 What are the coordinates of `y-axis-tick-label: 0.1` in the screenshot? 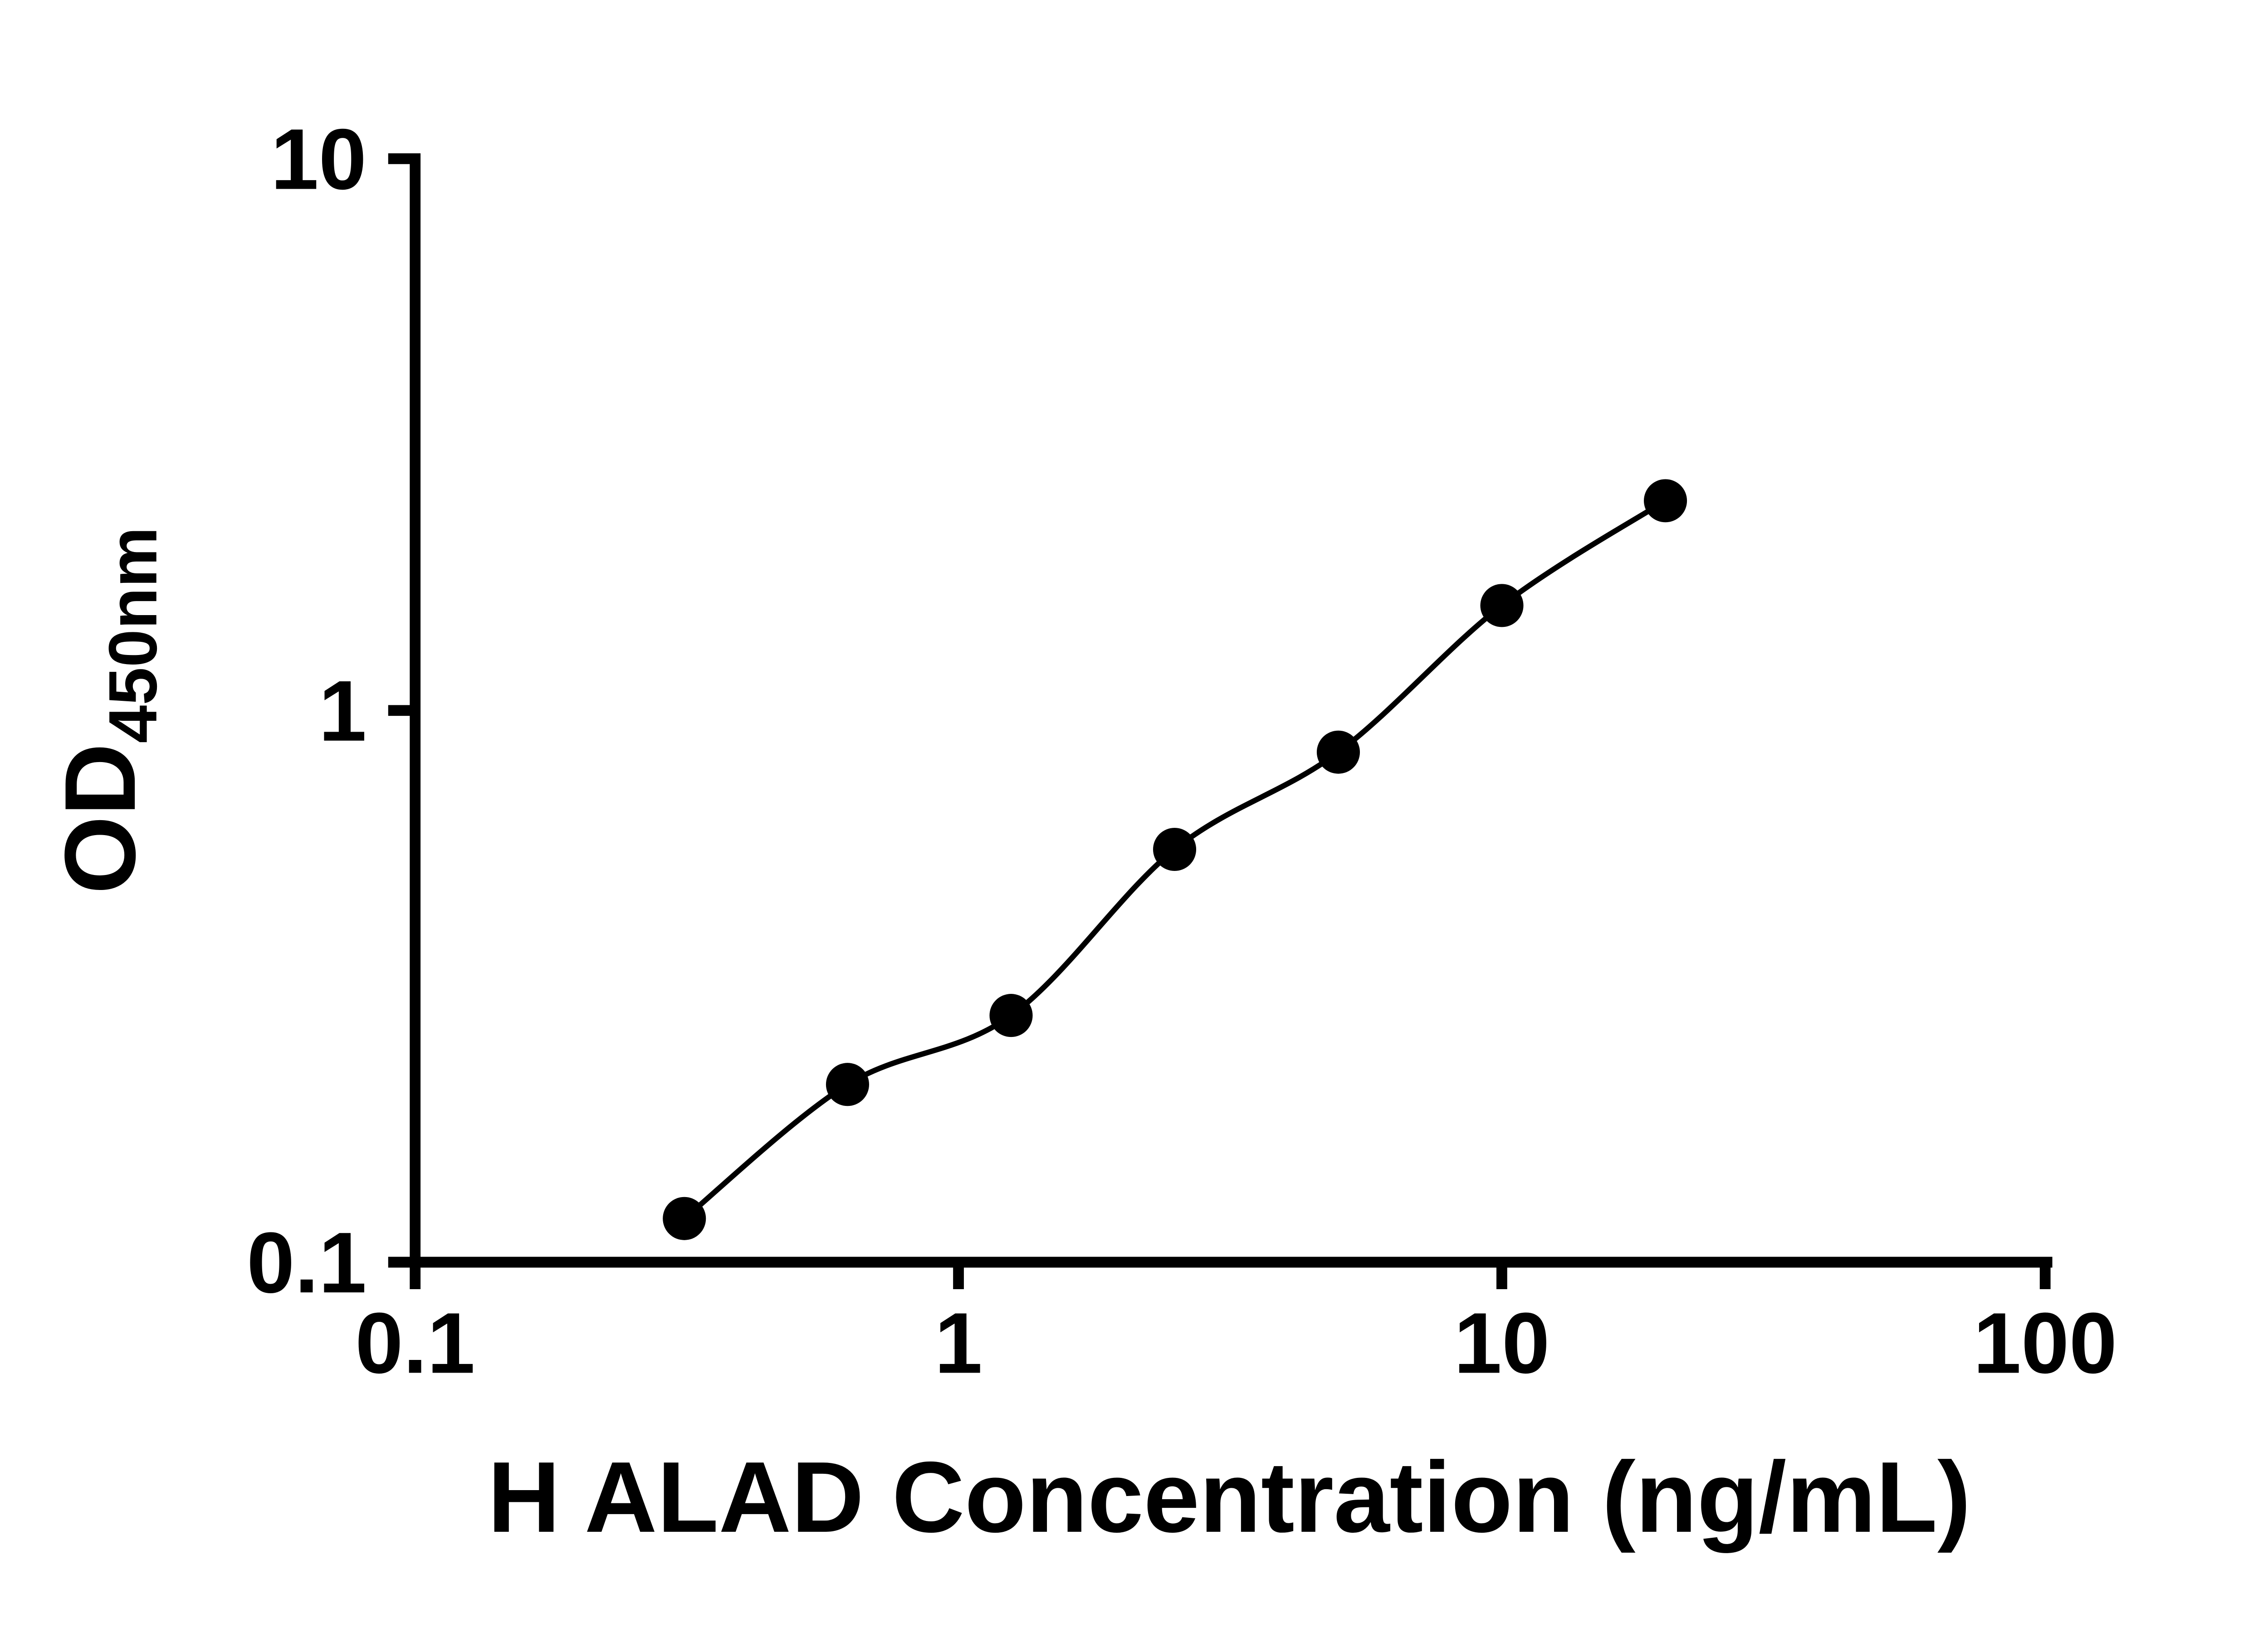 It's located at (307, 1263).